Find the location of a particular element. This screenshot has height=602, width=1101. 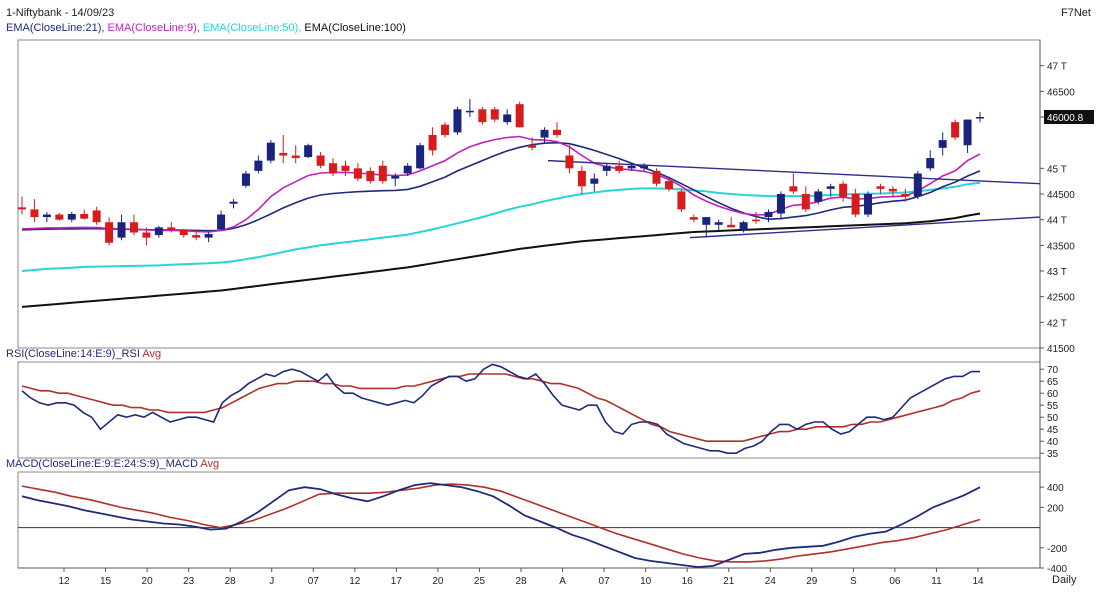

rsi-tick-label: 70 is located at coordinates (1053, 370).